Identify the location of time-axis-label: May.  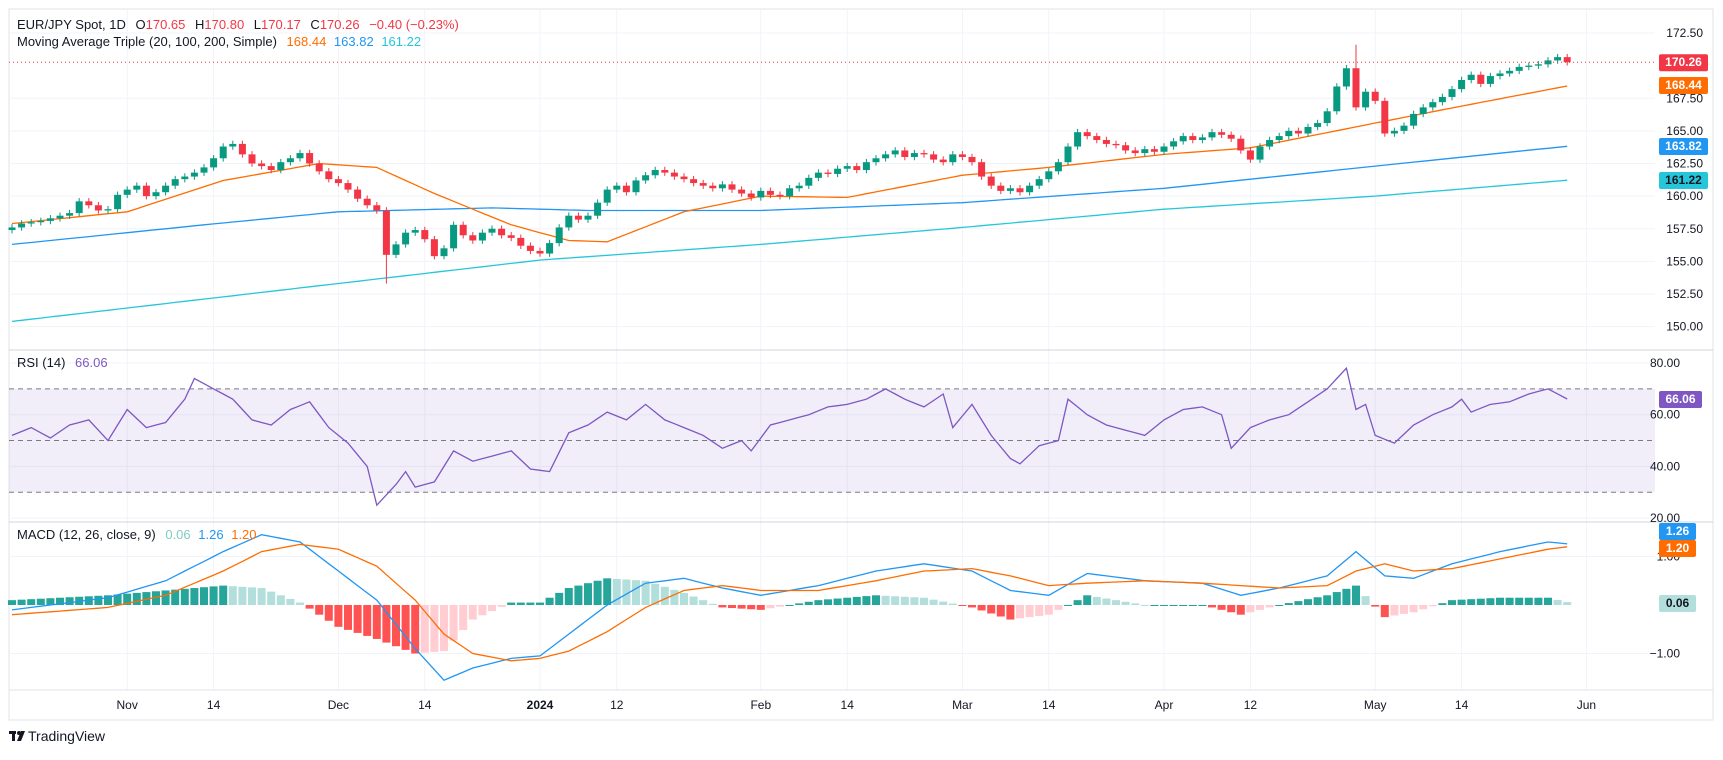
(1375, 705).